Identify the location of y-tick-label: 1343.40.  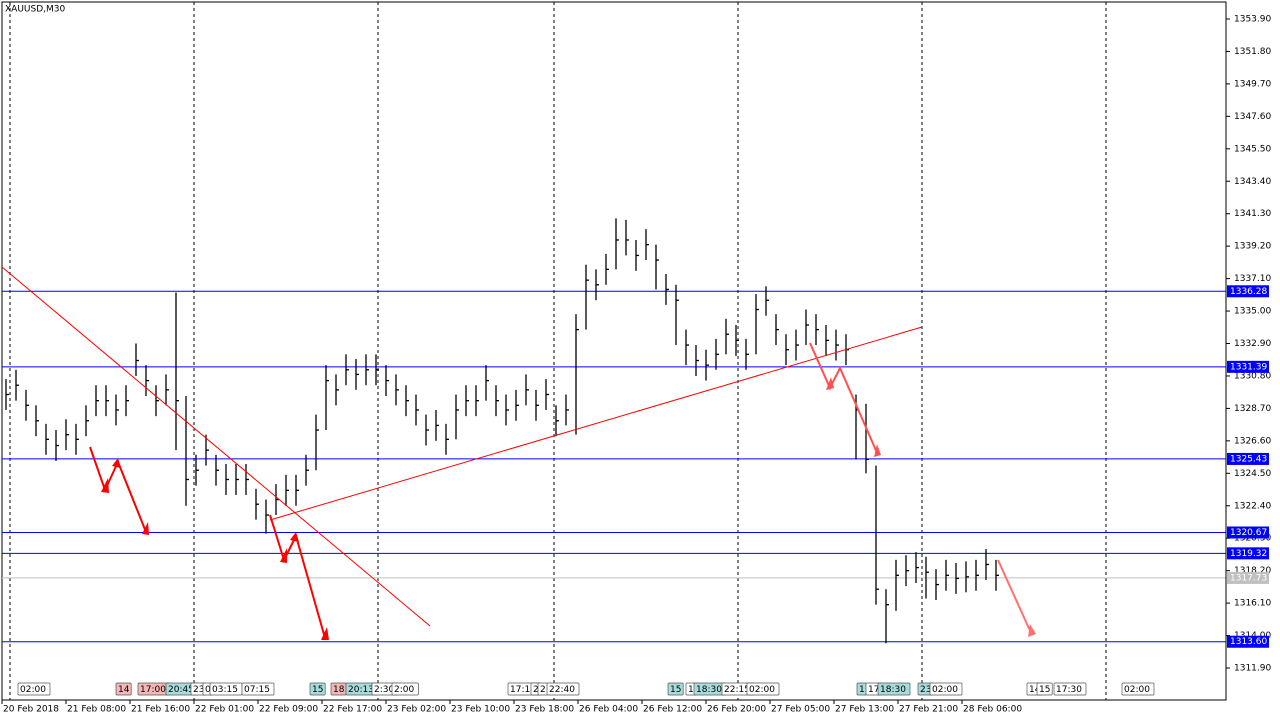
(1252, 182).